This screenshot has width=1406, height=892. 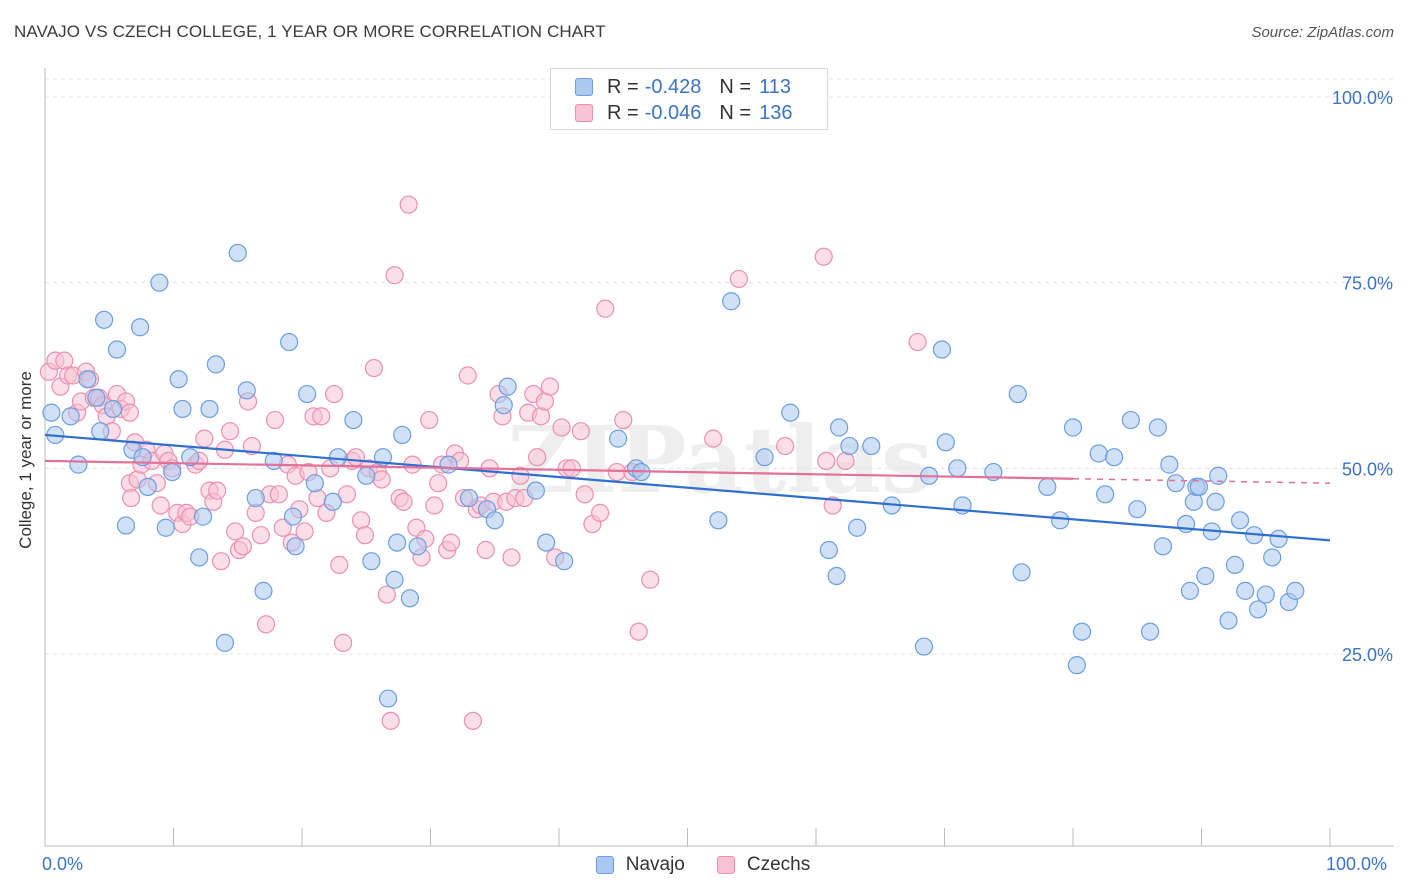 What do you see at coordinates (1362, 376) in the screenshot?
I see `y-tick-labels: 25.0% 50.0% 75.0% 100.0%` at bounding box center [1362, 376].